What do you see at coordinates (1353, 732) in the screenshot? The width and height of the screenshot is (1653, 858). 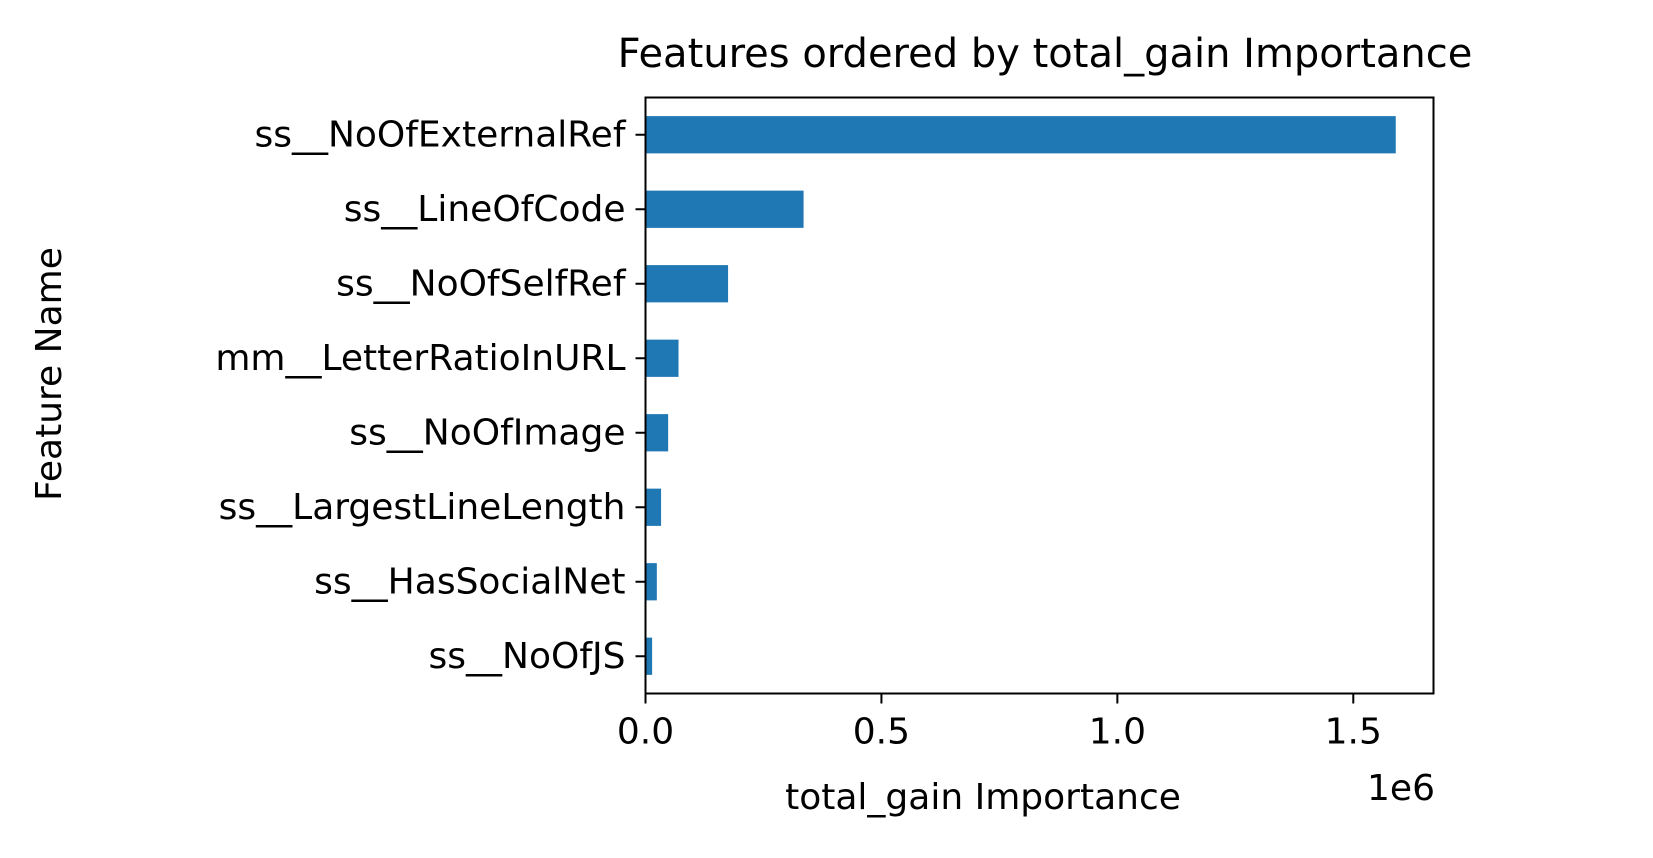 I see `x-tick-label: 1.5` at bounding box center [1353, 732].